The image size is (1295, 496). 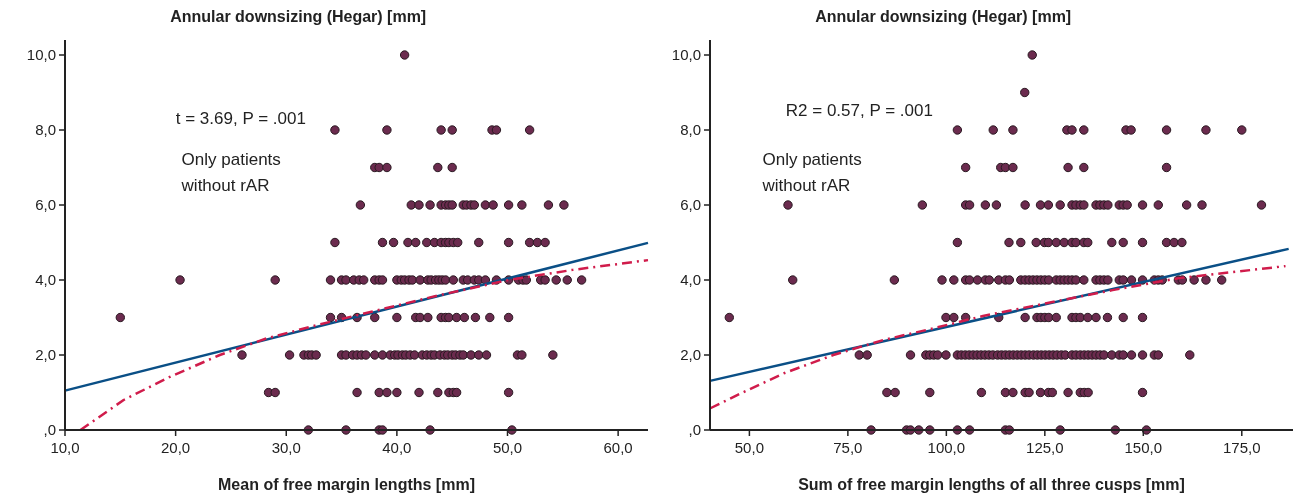 I want to click on x-tick-label: 60,0, so click(x=618, y=447).